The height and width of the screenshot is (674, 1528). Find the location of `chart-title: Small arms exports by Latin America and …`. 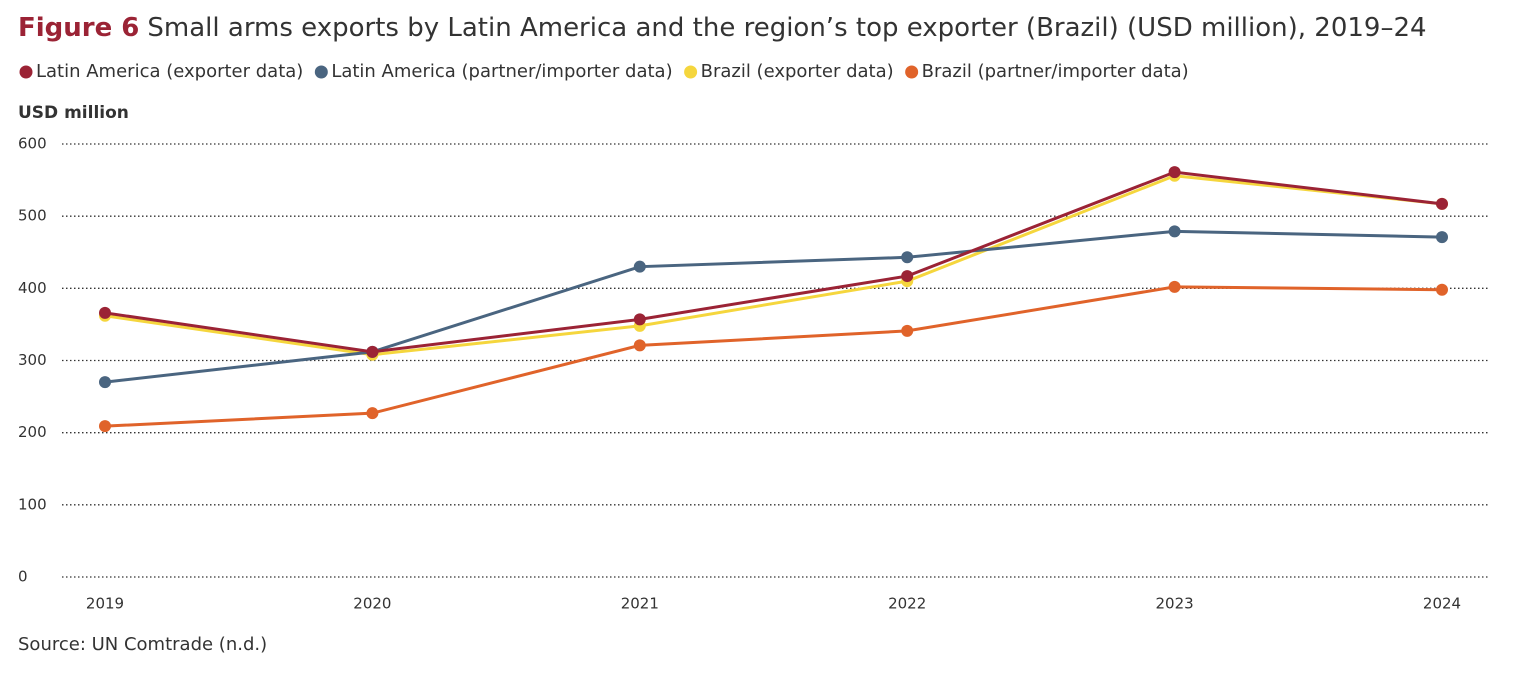

chart-title: Small arms exports by Latin America and … is located at coordinates (786, 28).